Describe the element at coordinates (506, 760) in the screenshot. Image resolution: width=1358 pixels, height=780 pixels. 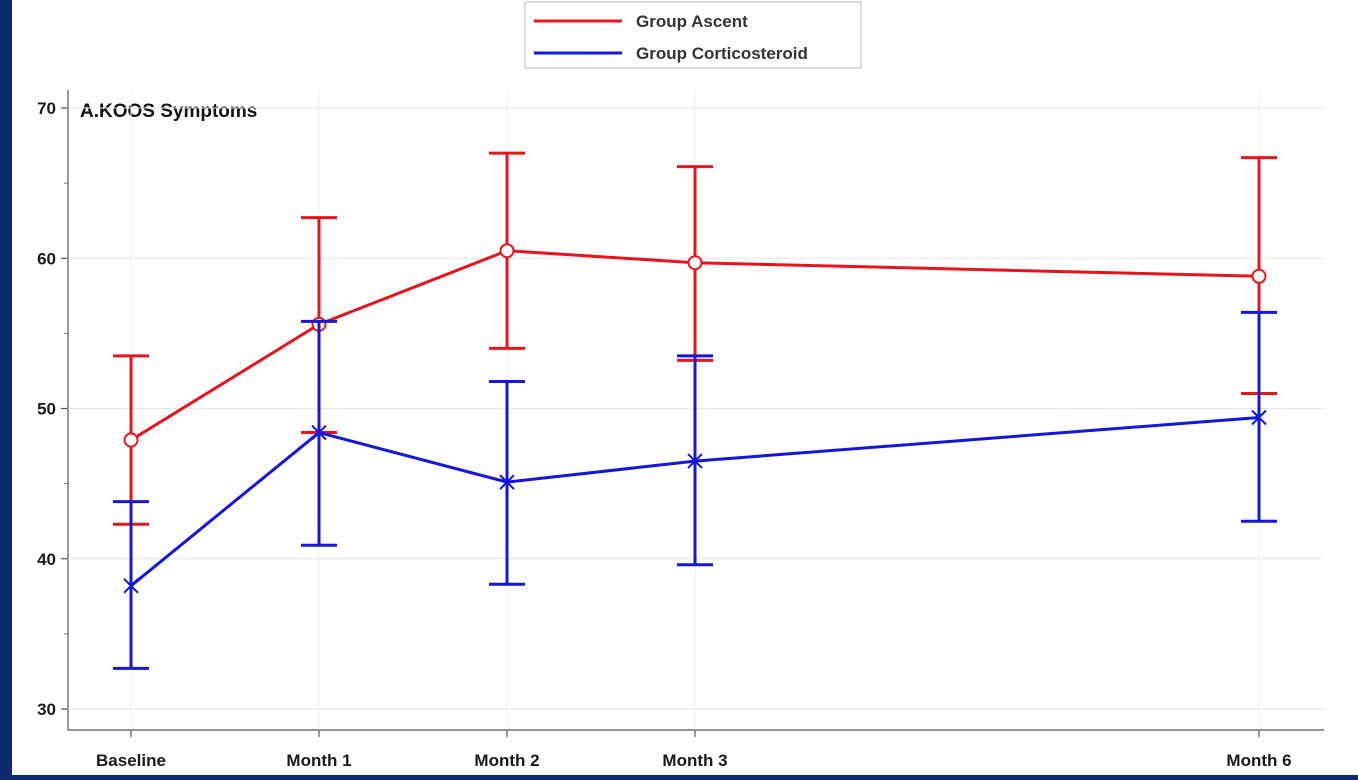
I see `x-tick-label: Month 2` at that location.